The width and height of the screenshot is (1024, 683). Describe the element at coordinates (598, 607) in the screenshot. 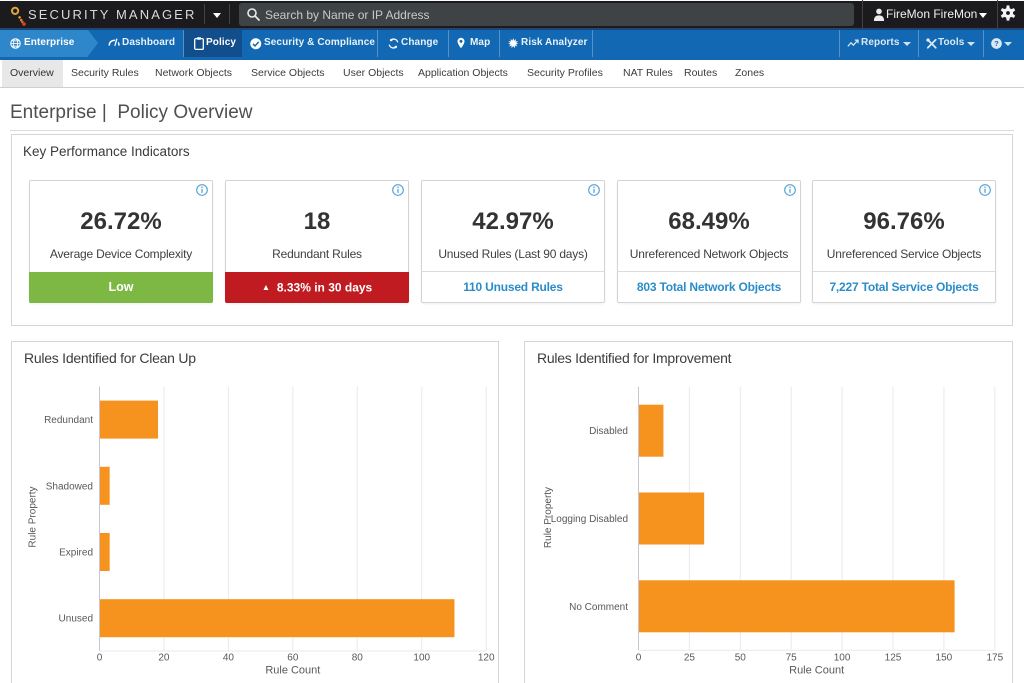

I see `svg-text: No Comment` at that location.